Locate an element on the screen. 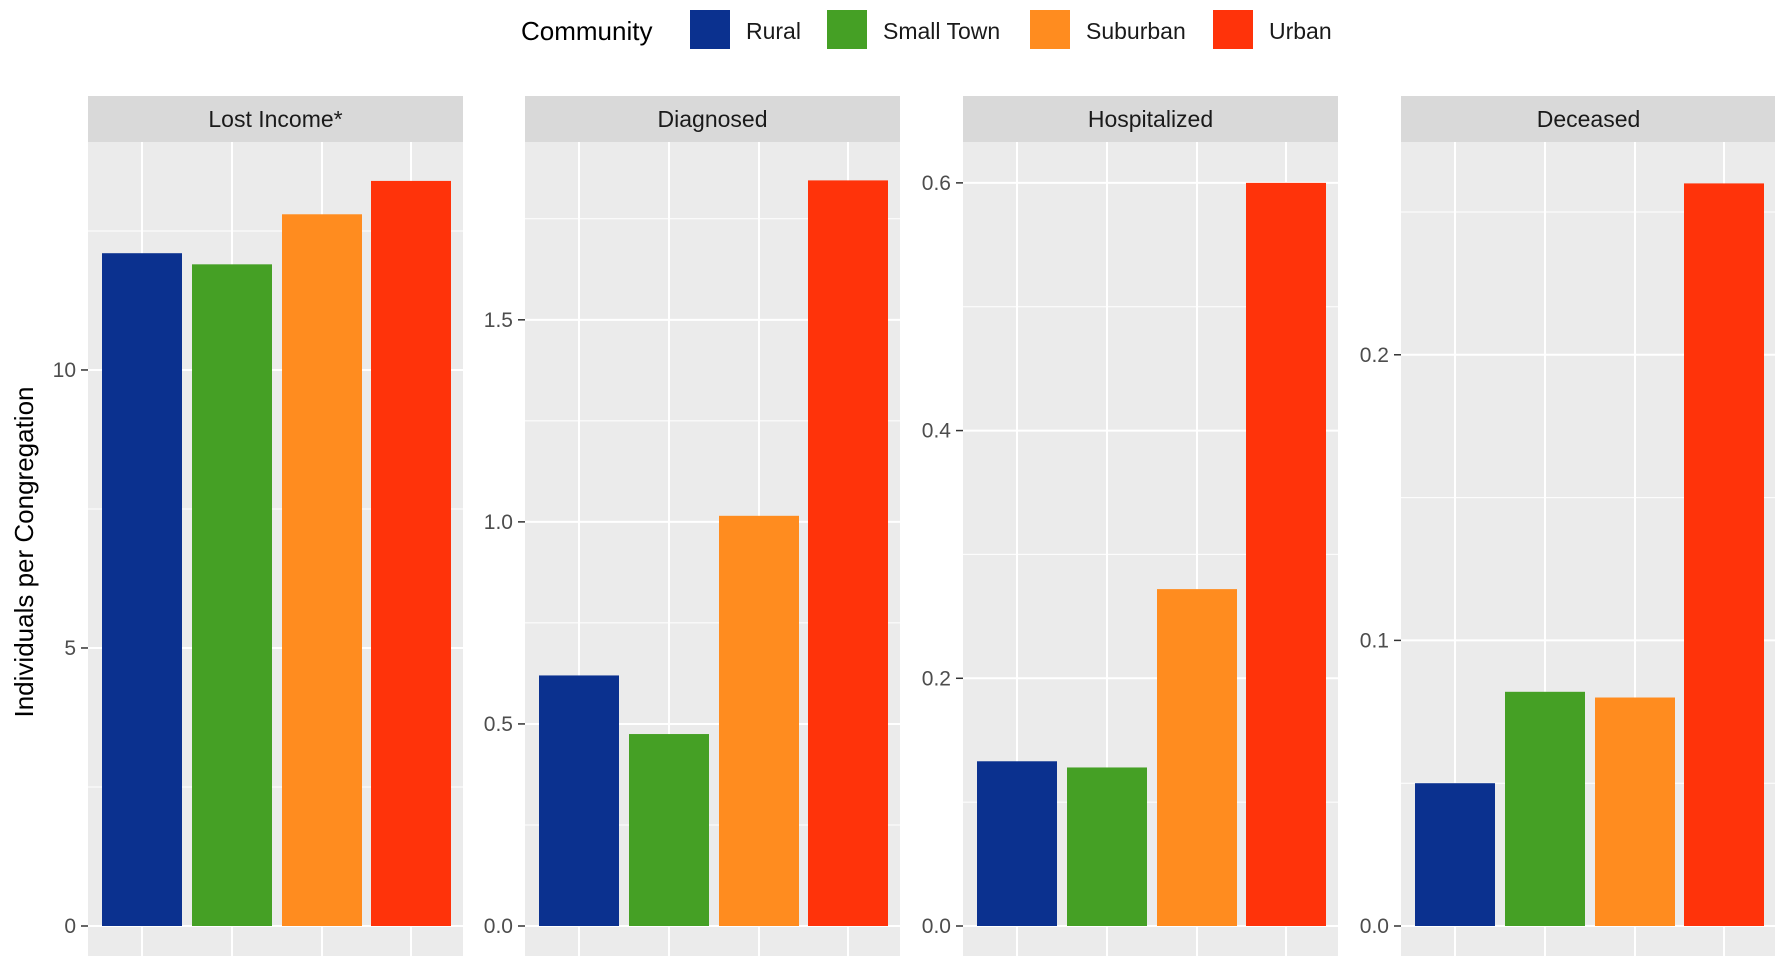  legend-label-small-town: Small Town is located at coordinates (941, 31).